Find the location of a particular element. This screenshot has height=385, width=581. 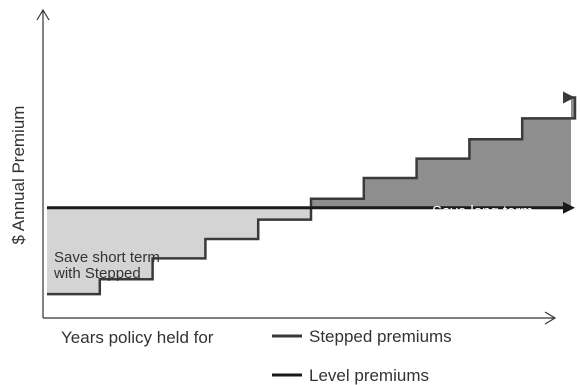

legend-label-level: Level premiums is located at coordinates (369, 375).